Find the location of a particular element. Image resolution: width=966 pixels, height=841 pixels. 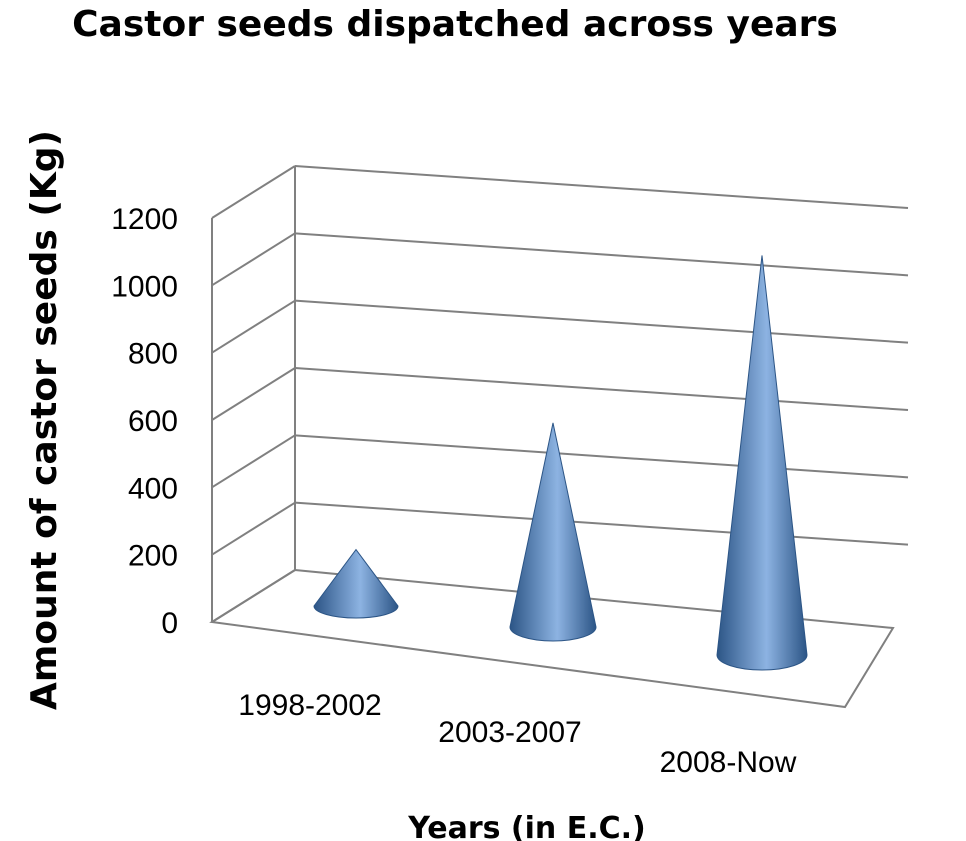

floor is located at coordinates (552, 638).